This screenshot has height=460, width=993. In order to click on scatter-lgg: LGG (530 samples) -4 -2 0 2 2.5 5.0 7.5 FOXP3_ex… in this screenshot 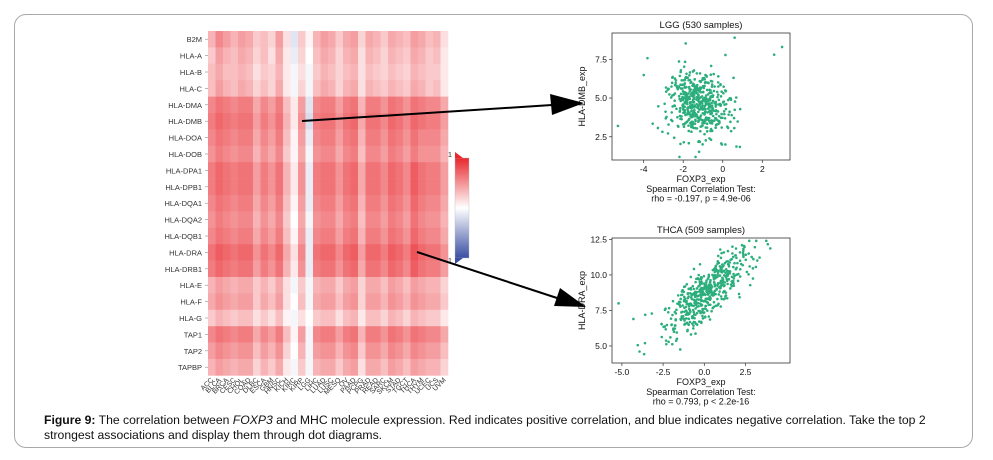, I will do `click(684, 112)`.